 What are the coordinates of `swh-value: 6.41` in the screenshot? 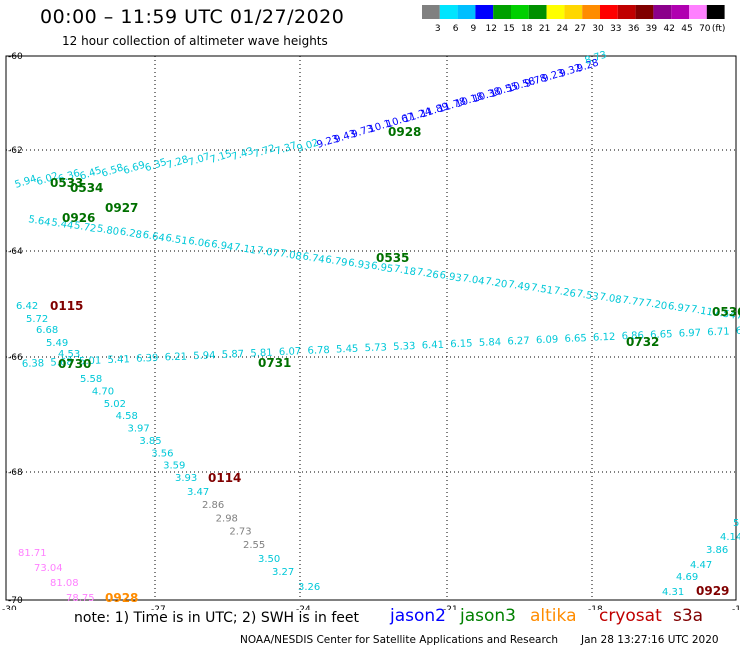 It's located at (433, 346).